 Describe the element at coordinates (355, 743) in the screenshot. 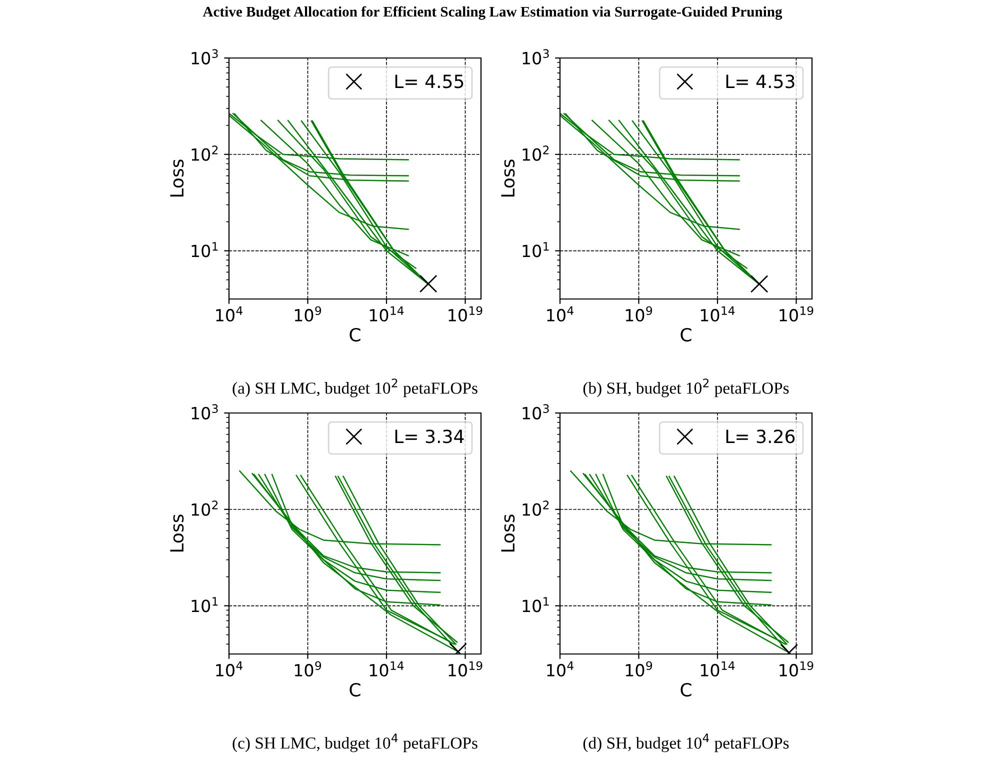

I see `text: (c) SH LMC, budget 10$^{4}$ petaFLOPs` at that location.